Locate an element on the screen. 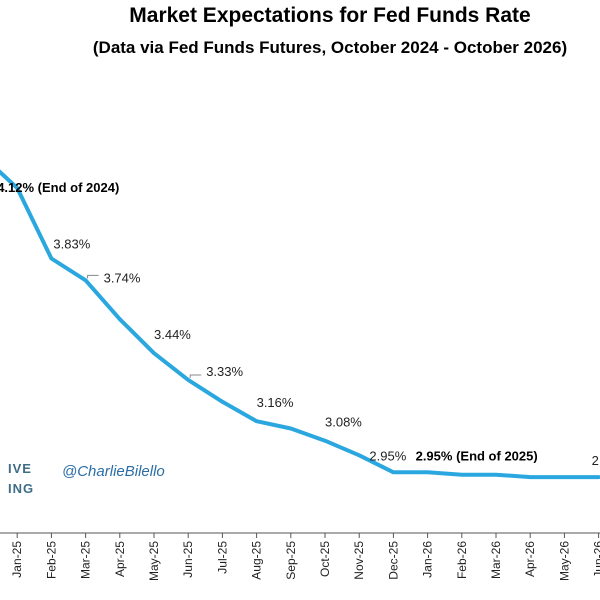 Image resolution: width=600 pixels, height=600 pixels. data-label: 3.16% is located at coordinates (275, 402).